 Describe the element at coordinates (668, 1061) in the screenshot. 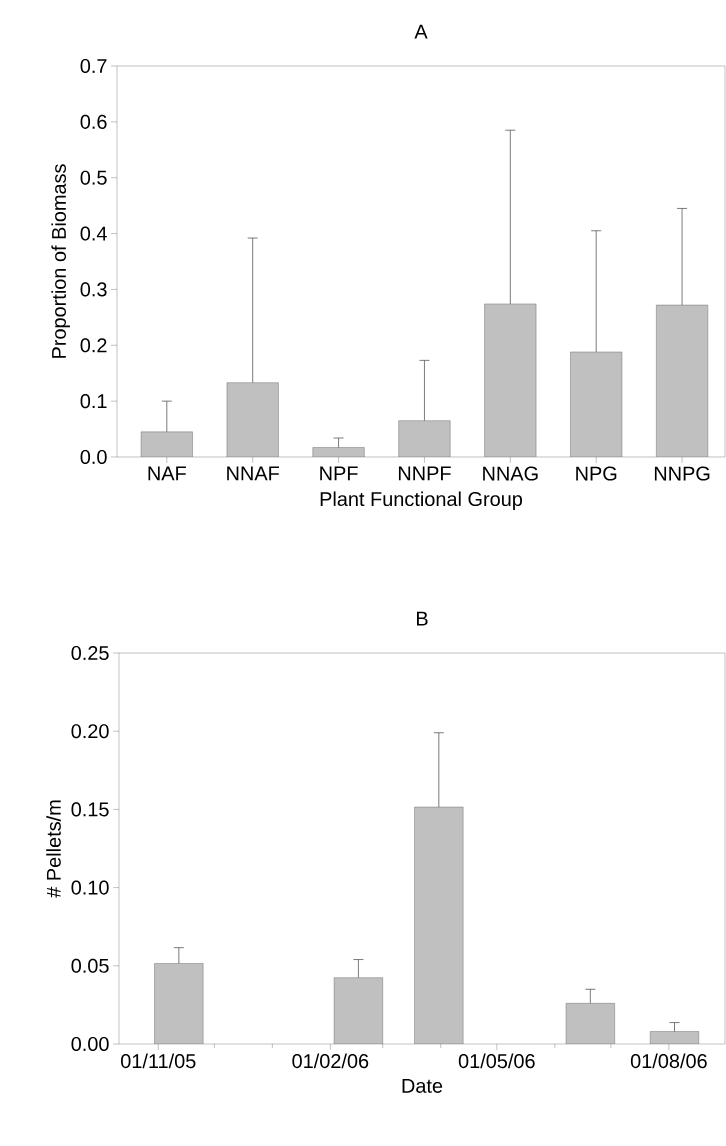

I see `x-tick-label: 01/08/06` at that location.